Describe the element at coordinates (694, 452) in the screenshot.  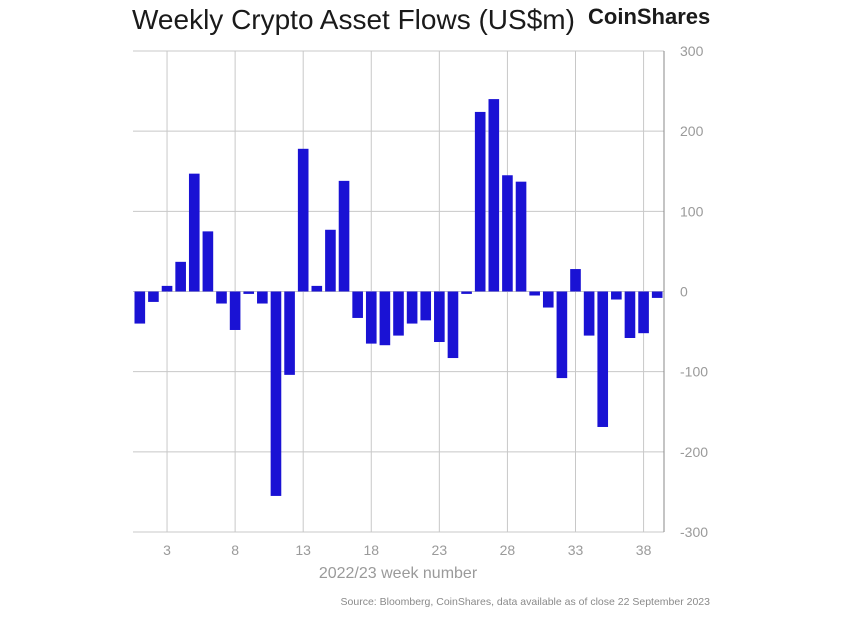
I see `y-tick-label: -200` at that location.